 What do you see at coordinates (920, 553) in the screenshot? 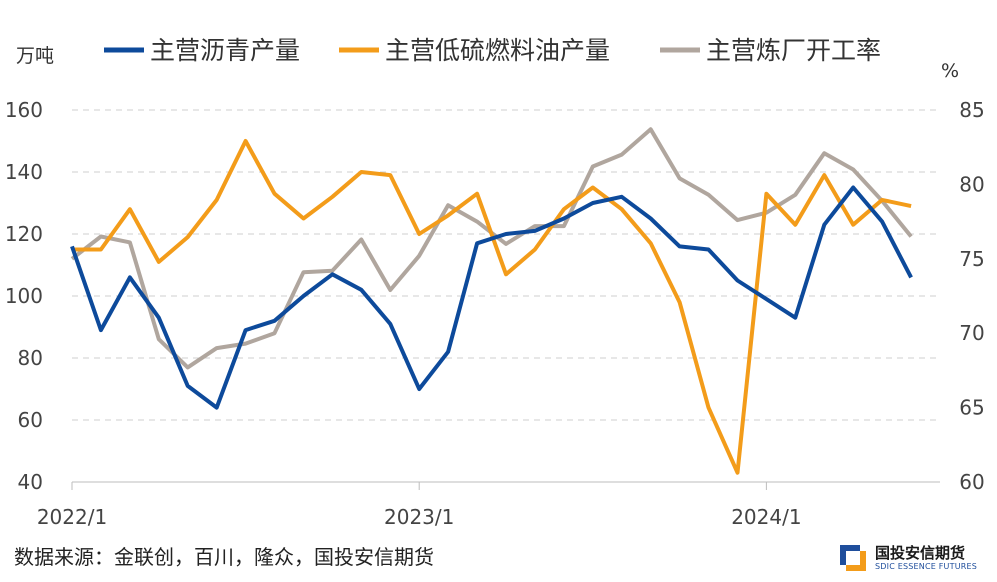
I see `logo-chinese-text: 国投安信期货` at bounding box center [920, 553].